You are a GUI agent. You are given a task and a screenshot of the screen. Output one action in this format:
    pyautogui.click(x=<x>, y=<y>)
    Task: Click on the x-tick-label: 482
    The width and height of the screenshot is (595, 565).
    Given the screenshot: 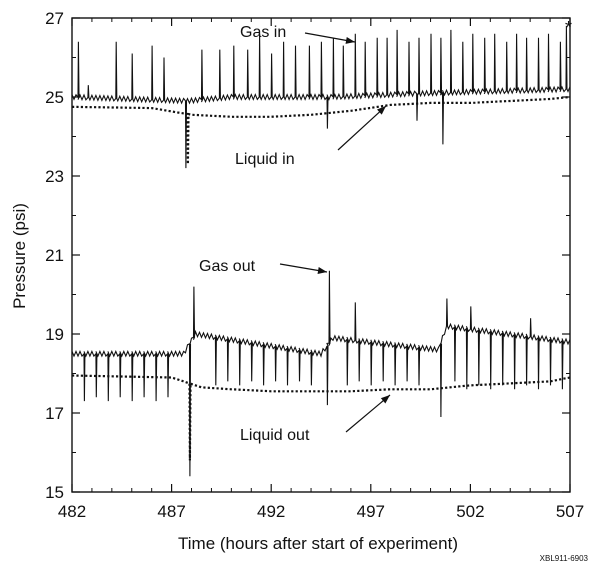 What is the action you would take?
    pyautogui.click(x=72, y=511)
    